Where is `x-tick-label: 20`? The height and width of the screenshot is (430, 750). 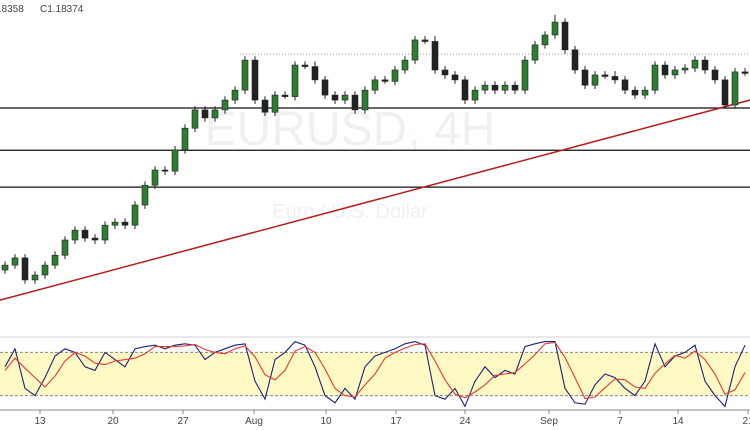
x-tick-label: 20 is located at coordinates (113, 421).